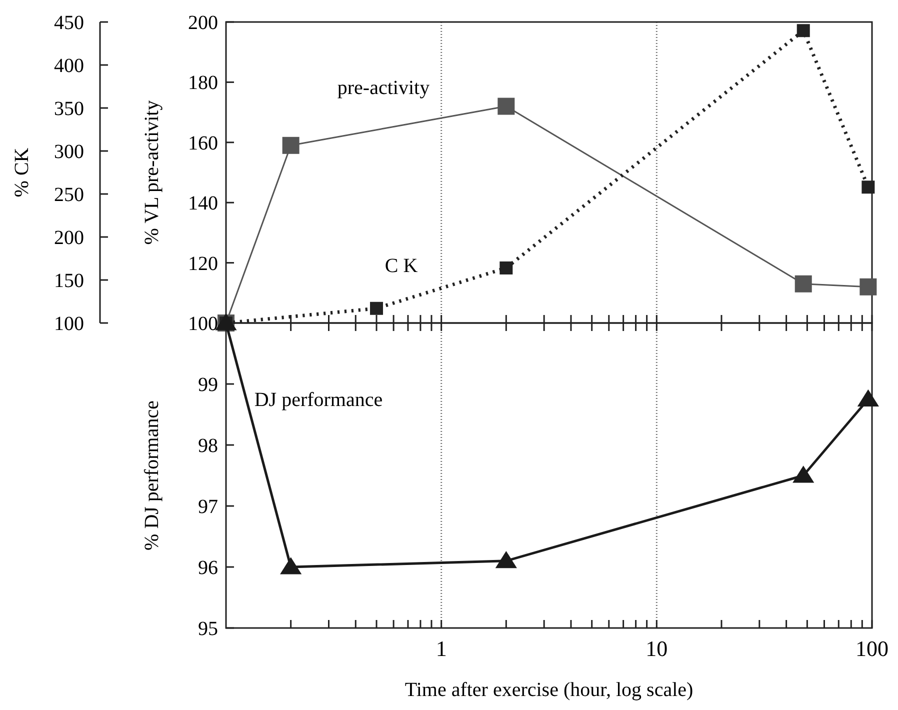 The width and height of the screenshot is (898, 710). I want to click on y2-tick-label: 150, so click(69, 281).